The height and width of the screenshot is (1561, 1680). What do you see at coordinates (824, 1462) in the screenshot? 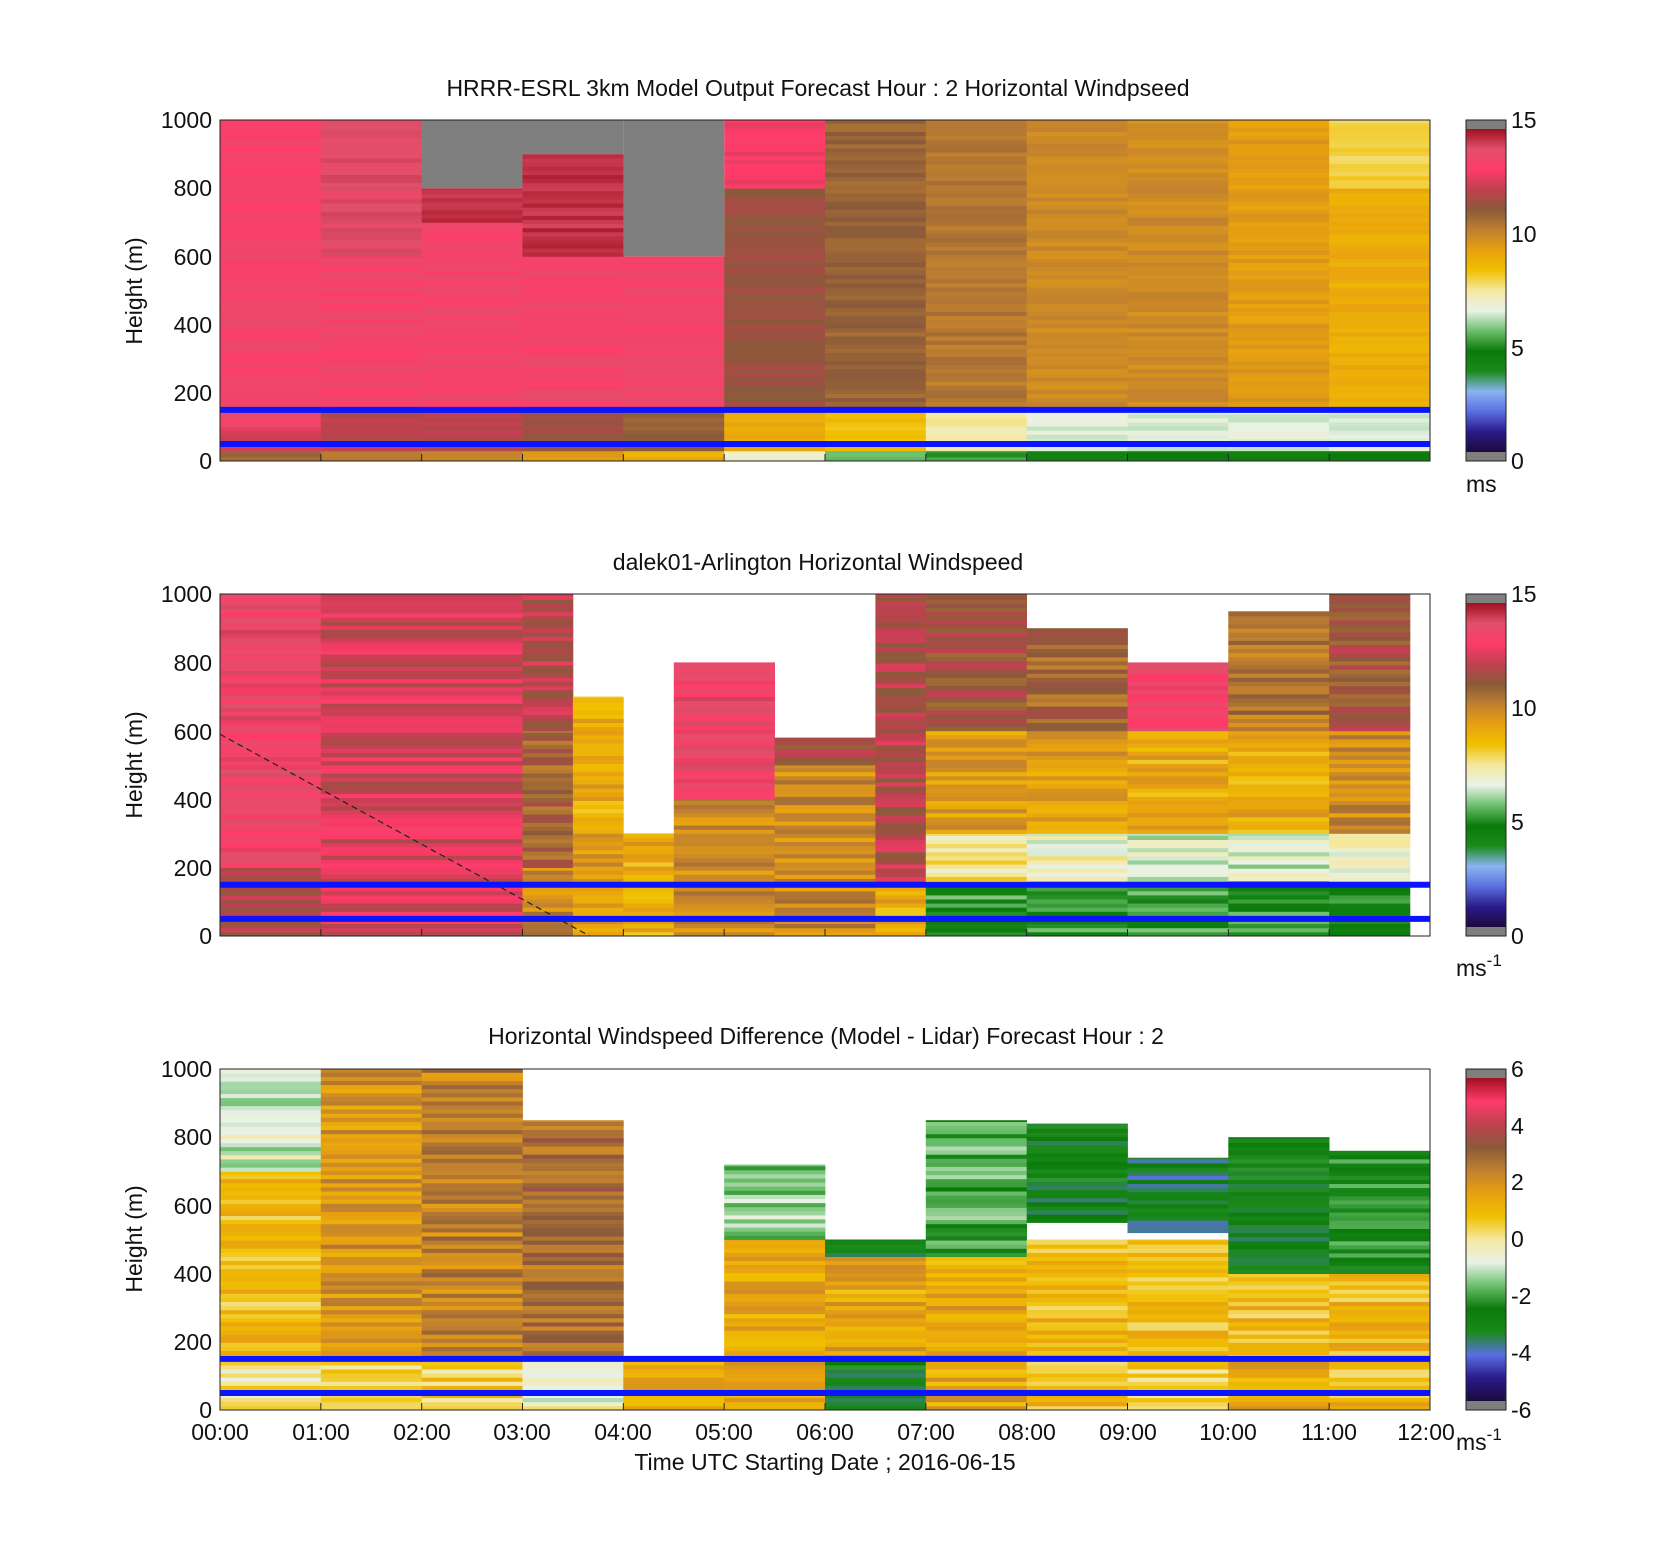
I see `x-axis-label: Time UTC Starting Date ; 2016-06-15` at bounding box center [824, 1462].